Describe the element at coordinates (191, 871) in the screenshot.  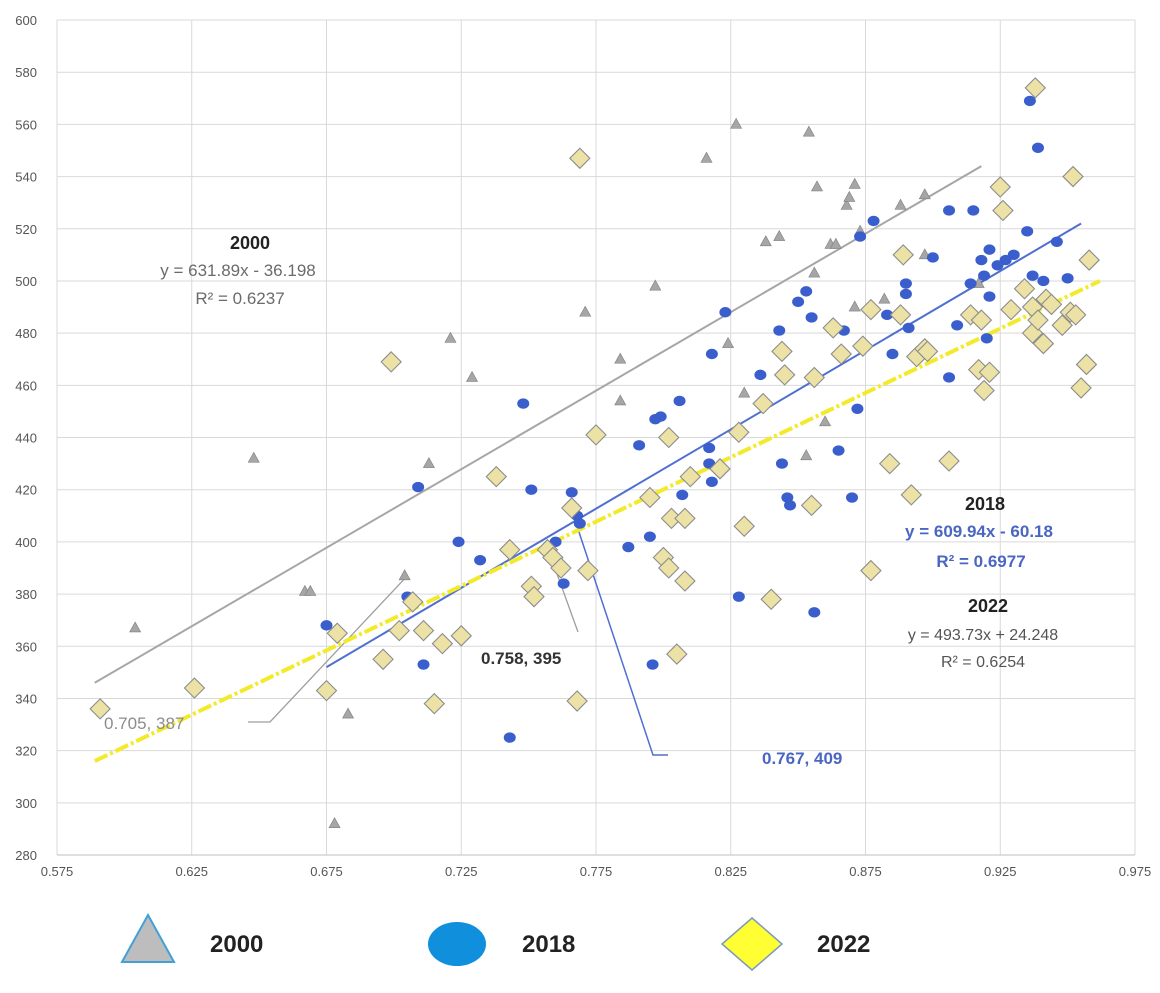
I see `x-tick-label: 0.625` at that location.